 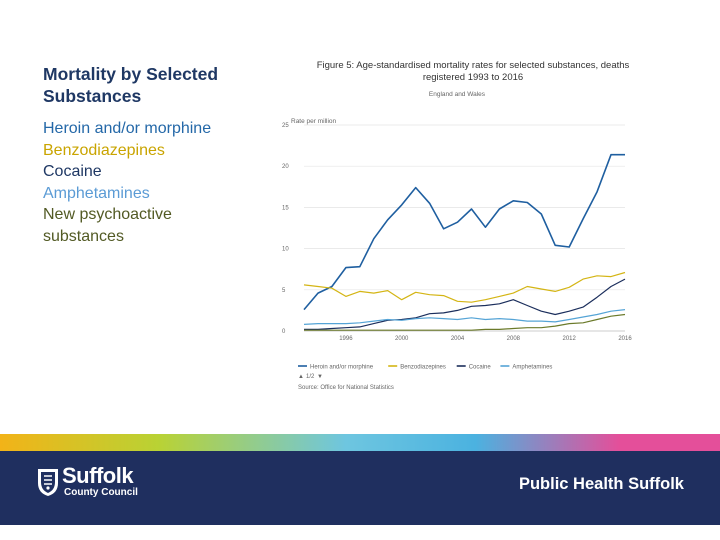 I want to click on x-tick-label: 2008, so click(x=514, y=339).